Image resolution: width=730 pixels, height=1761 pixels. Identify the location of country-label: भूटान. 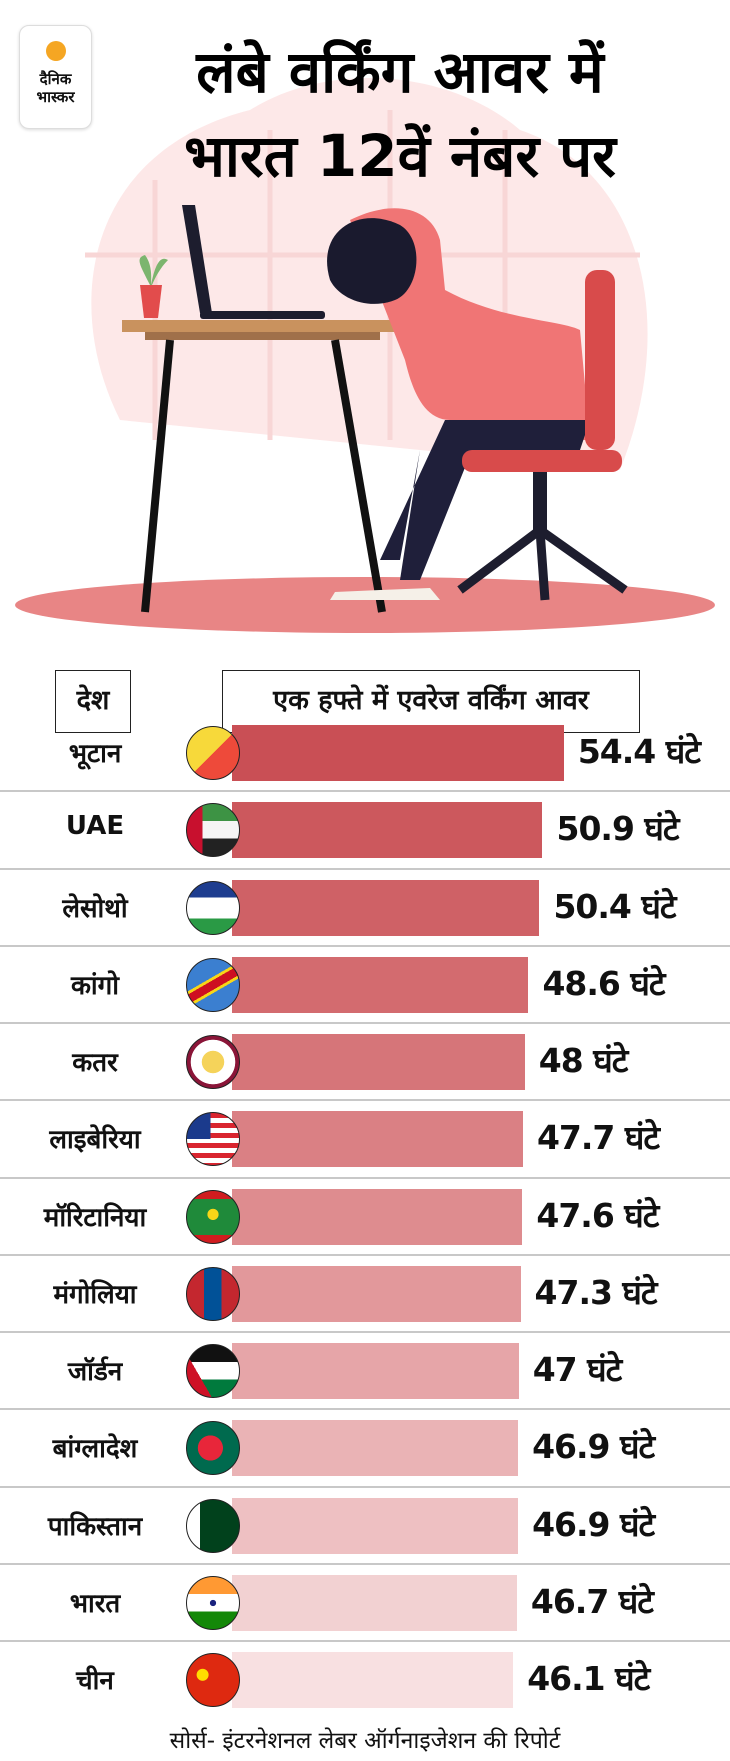
(95, 754).